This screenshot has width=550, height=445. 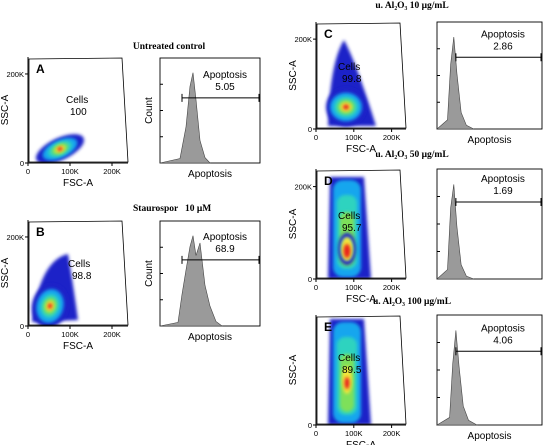 What do you see at coordinates (225, 87) in the screenshot?
I see `marker-value: 5.05` at bounding box center [225, 87].